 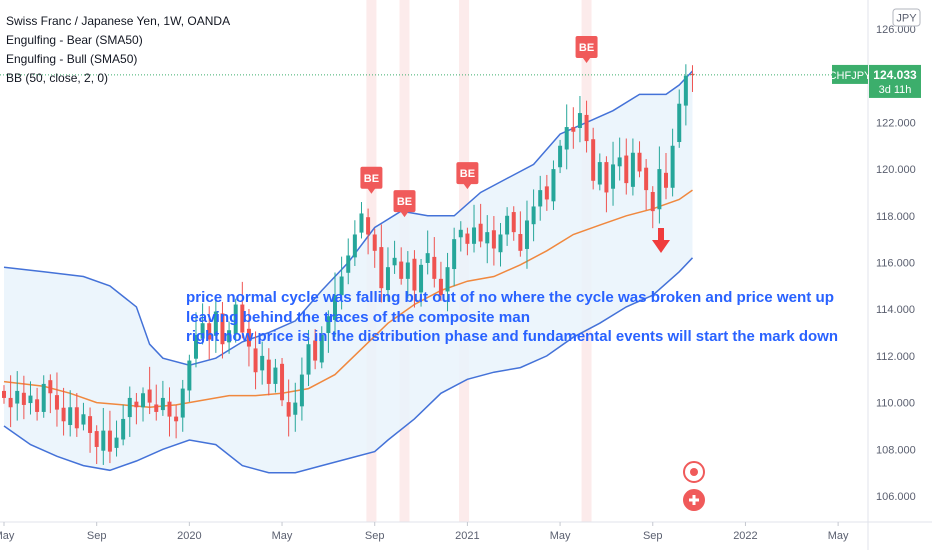 I want to click on bottom-icons, so click(x=694, y=486).